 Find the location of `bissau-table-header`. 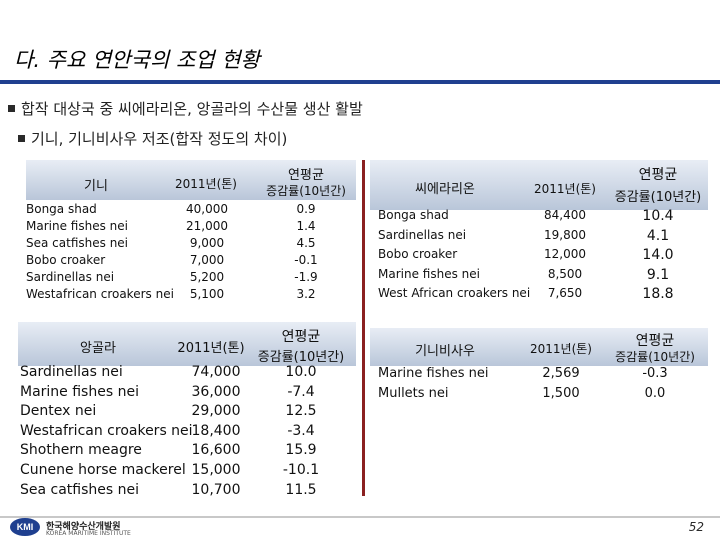

bissau-table-header is located at coordinates (539, 347).